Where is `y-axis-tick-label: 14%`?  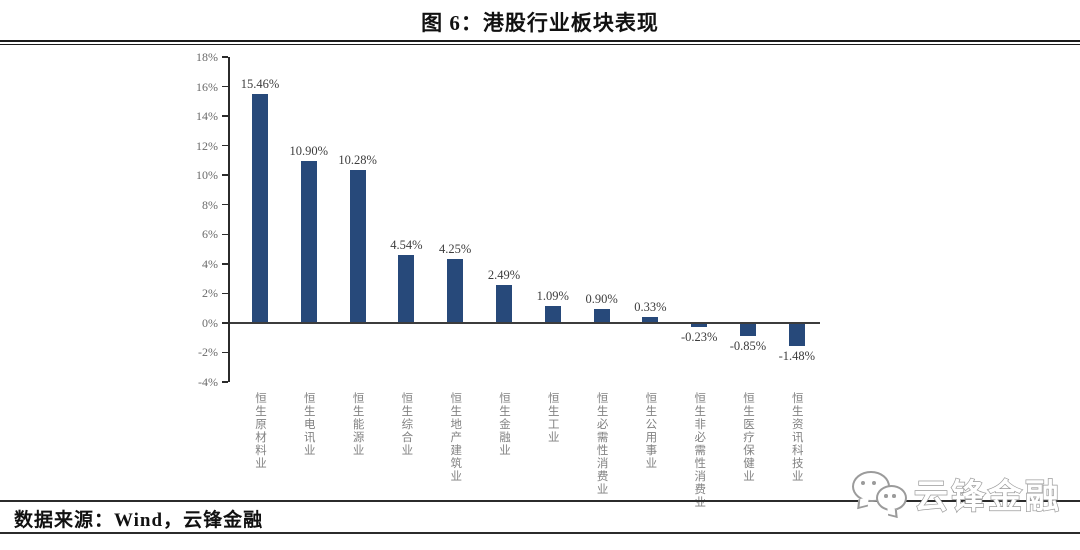 y-axis-tick-label: 14% is located at coordinates (207, 116).